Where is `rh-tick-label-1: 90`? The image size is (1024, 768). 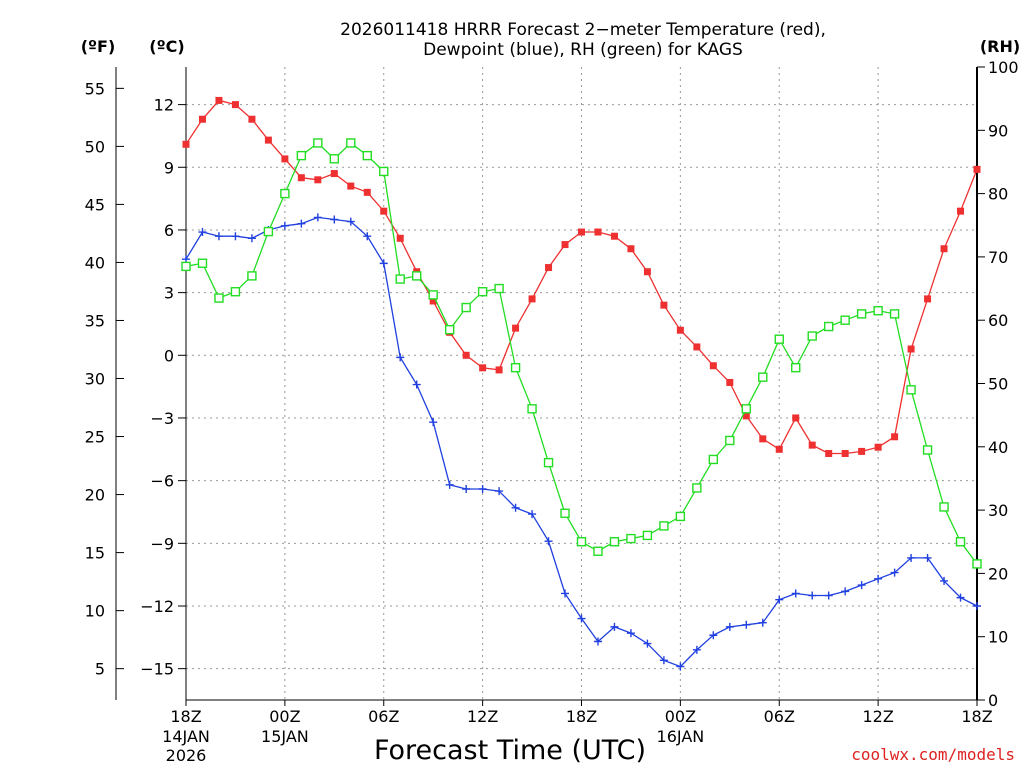
rh-tick-label-1: 90 is located at coordinates (998, 130).